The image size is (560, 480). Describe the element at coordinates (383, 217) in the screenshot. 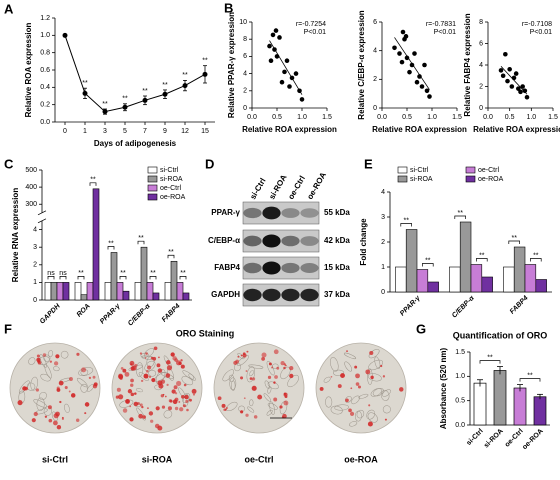

I see `y-tick-label: 3` at that location.